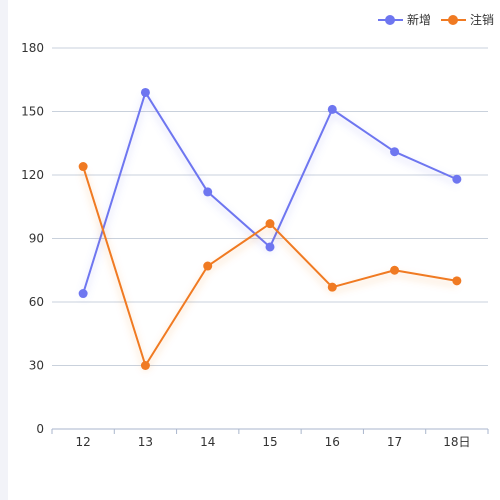 The image size is (500, 500). Describe the element at coordinates (467, 19) in the screenshot. I see `legend-item-series-1: 注销` at that location.